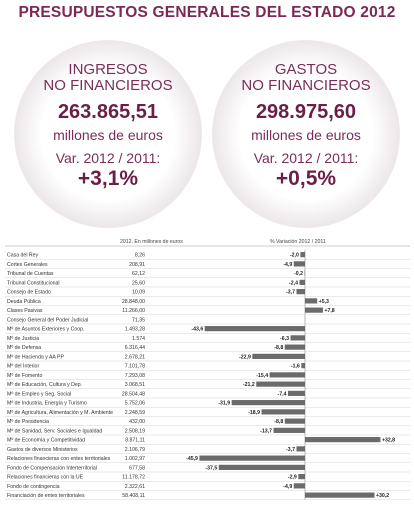  What do you see at coordinates (306, 158) in the screenshot?
I see `gastos-variation-label: Var. 2012 / 2011:` at bounding box center [306, 158].